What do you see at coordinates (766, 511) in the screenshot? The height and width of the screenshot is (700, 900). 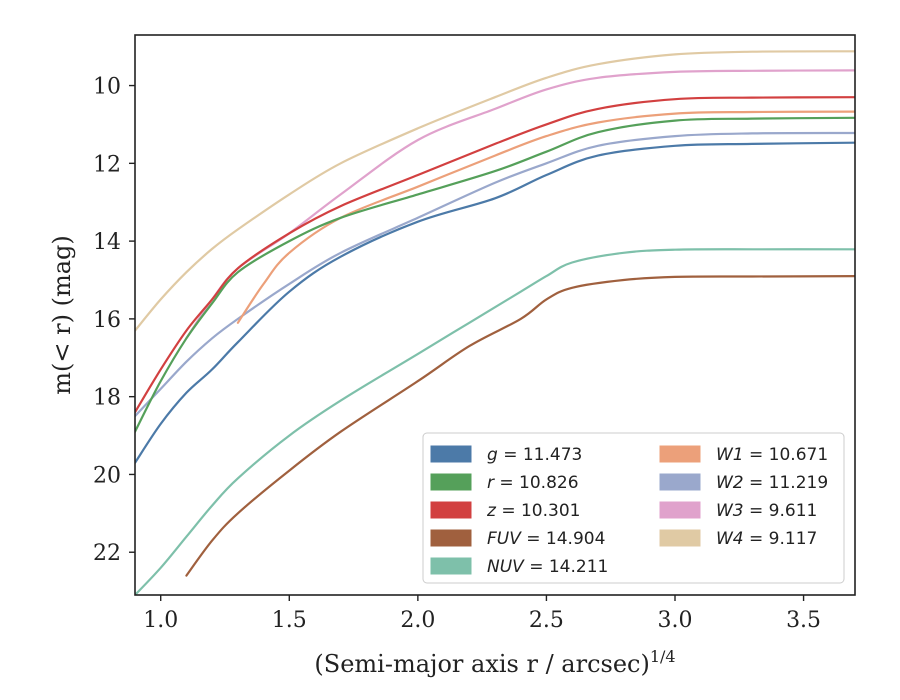 I see `legend-label-w3: W3 = 9.611` at bounding box center [766, 511].